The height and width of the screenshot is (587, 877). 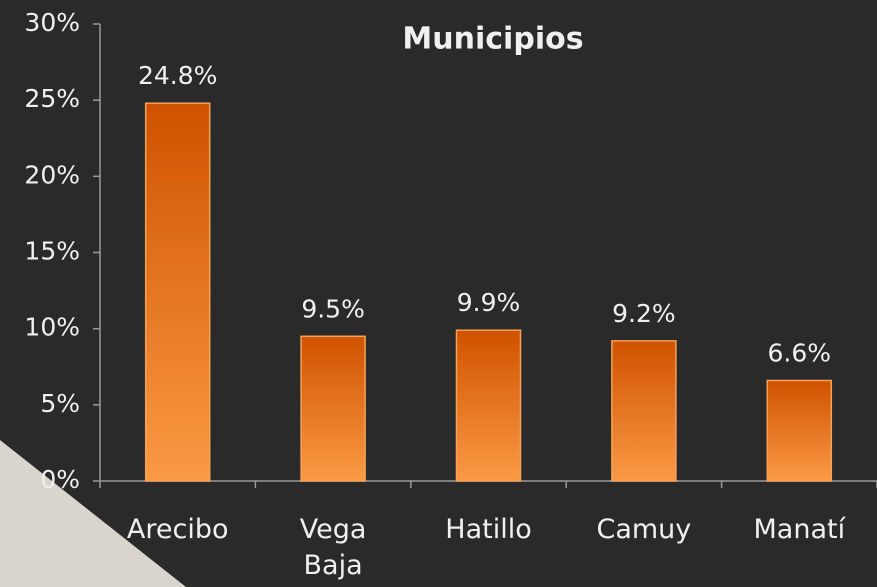 What do you see at coordinates (52, 327) in the screenshot?
I see `y-tick-label: 10%` at bounding box center [52, 327].